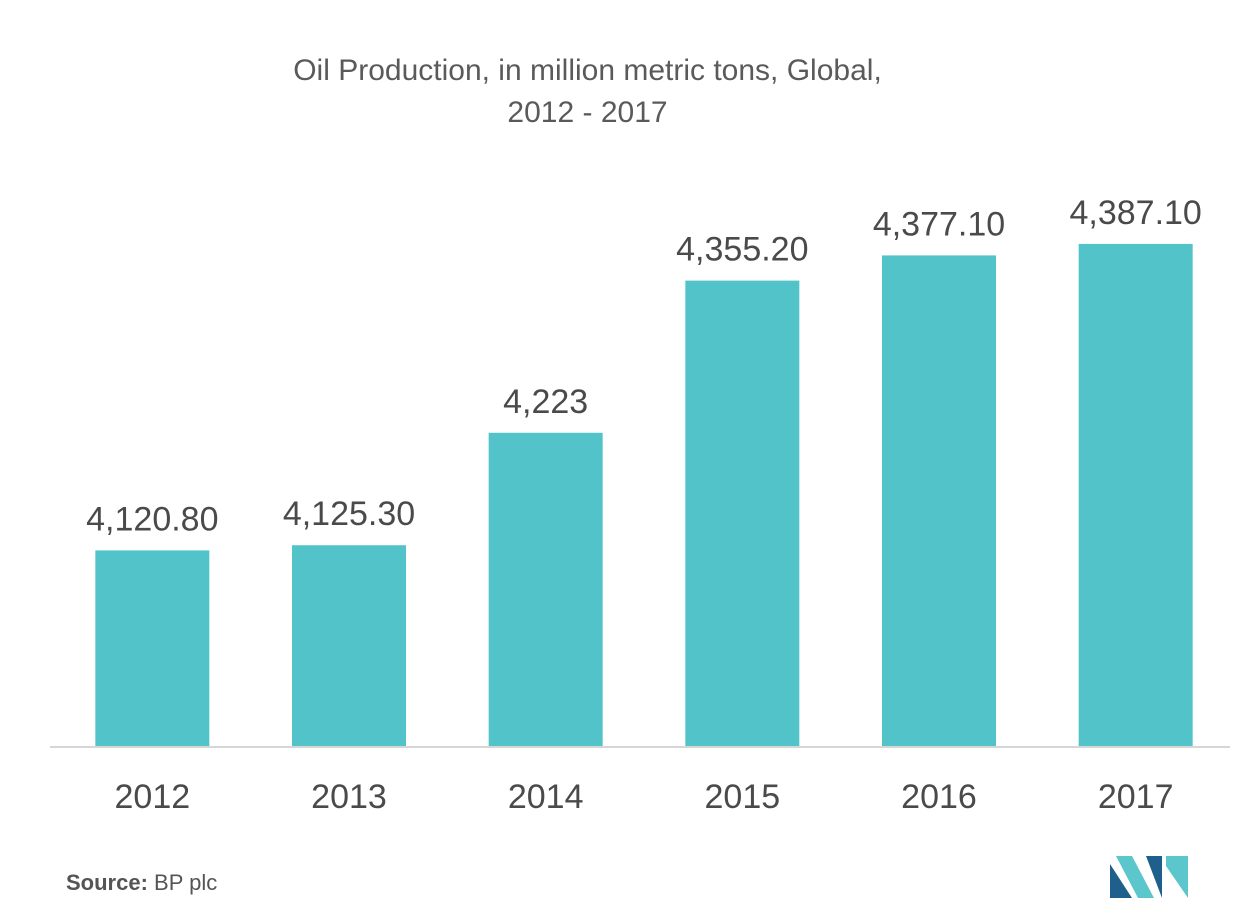 The height and width of the screenshot is (921, 1253). Describe the element at coordinates (107, 882) in the screenshot. I see `source-label: Source:` at that location.